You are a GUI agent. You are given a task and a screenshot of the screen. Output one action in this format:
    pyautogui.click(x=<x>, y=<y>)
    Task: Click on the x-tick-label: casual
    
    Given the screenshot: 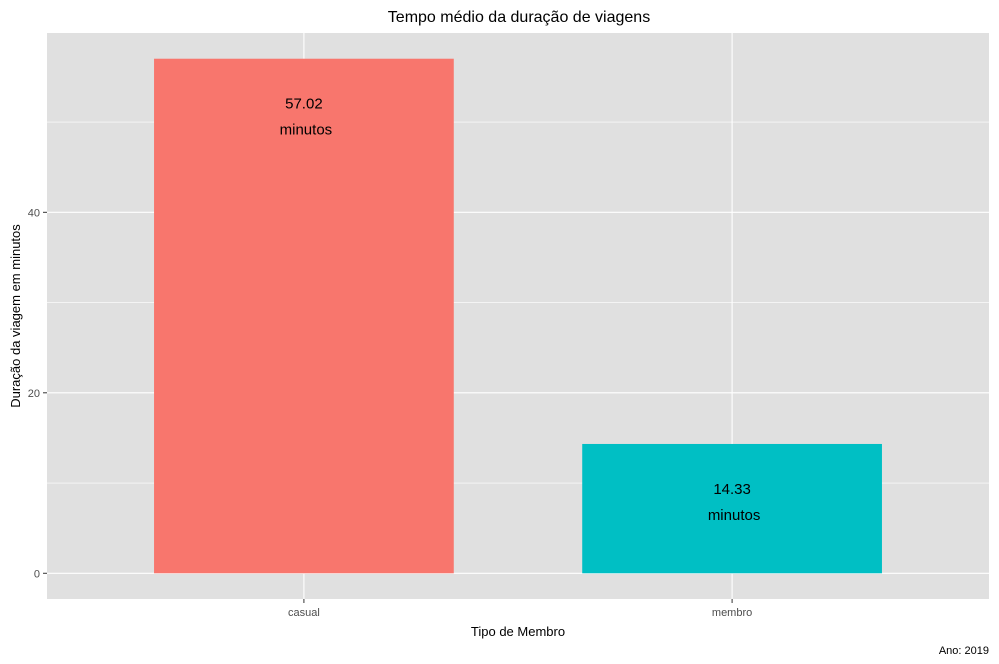 What is the action you would take?
    pyautogui.click(x=304, y=613)
    